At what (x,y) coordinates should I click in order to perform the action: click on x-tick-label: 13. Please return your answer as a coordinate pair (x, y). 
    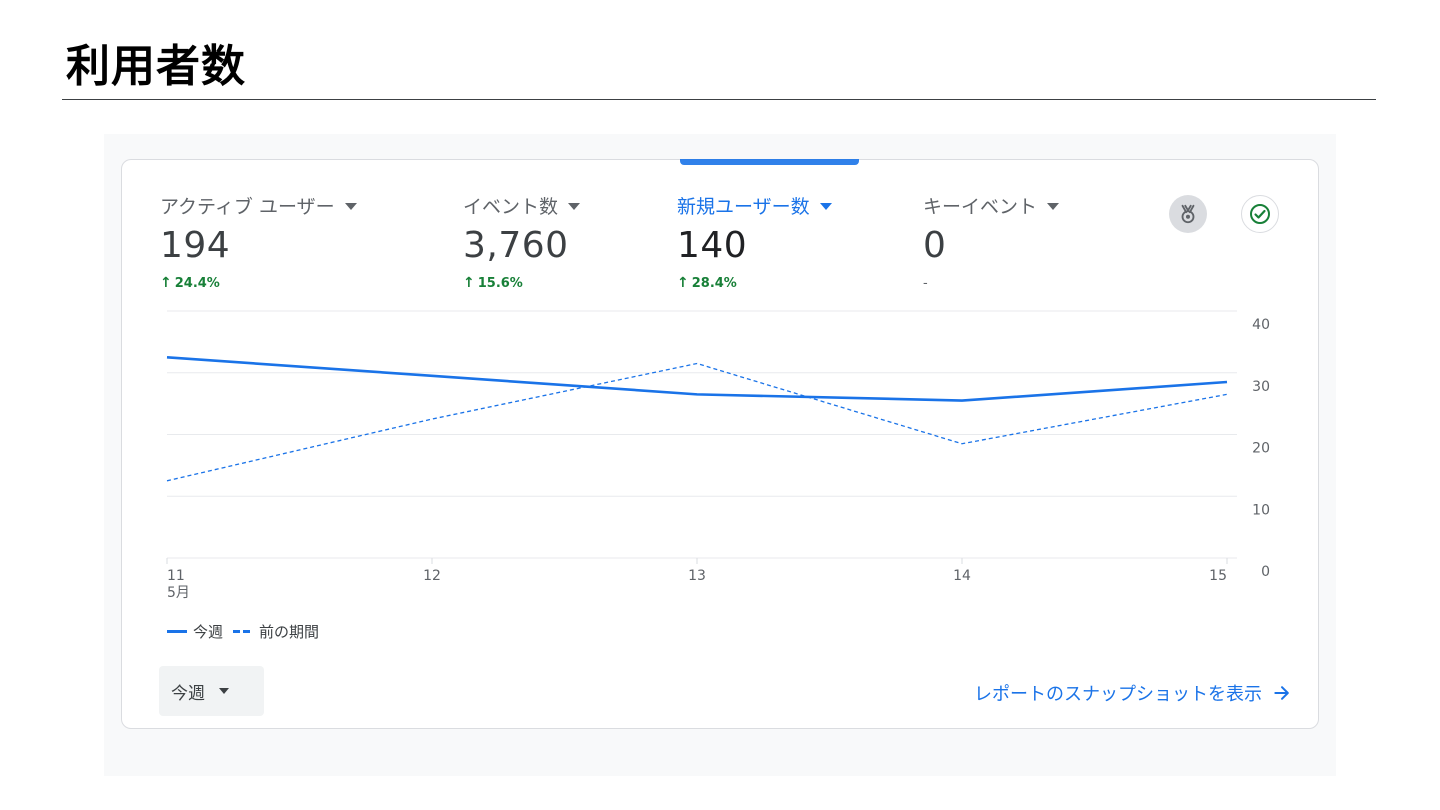
    Looking at the image, I should click on (697, 576).